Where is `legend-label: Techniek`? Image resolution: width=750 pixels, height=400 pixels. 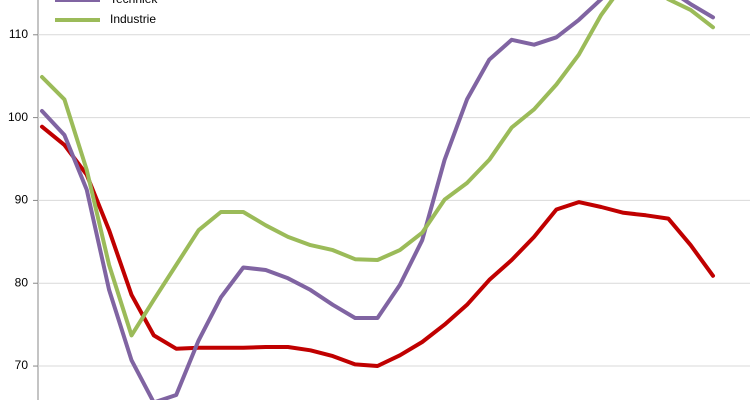
legend-label: Techniek is located at coordinates (134, 3).